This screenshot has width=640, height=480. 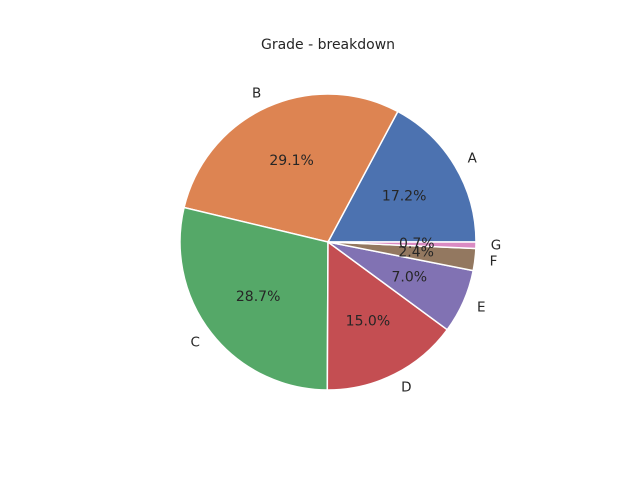 What do you see at coordinates (494, 261) in the screenshot?
I see `category-label: F` at bounding box center [494, 261].